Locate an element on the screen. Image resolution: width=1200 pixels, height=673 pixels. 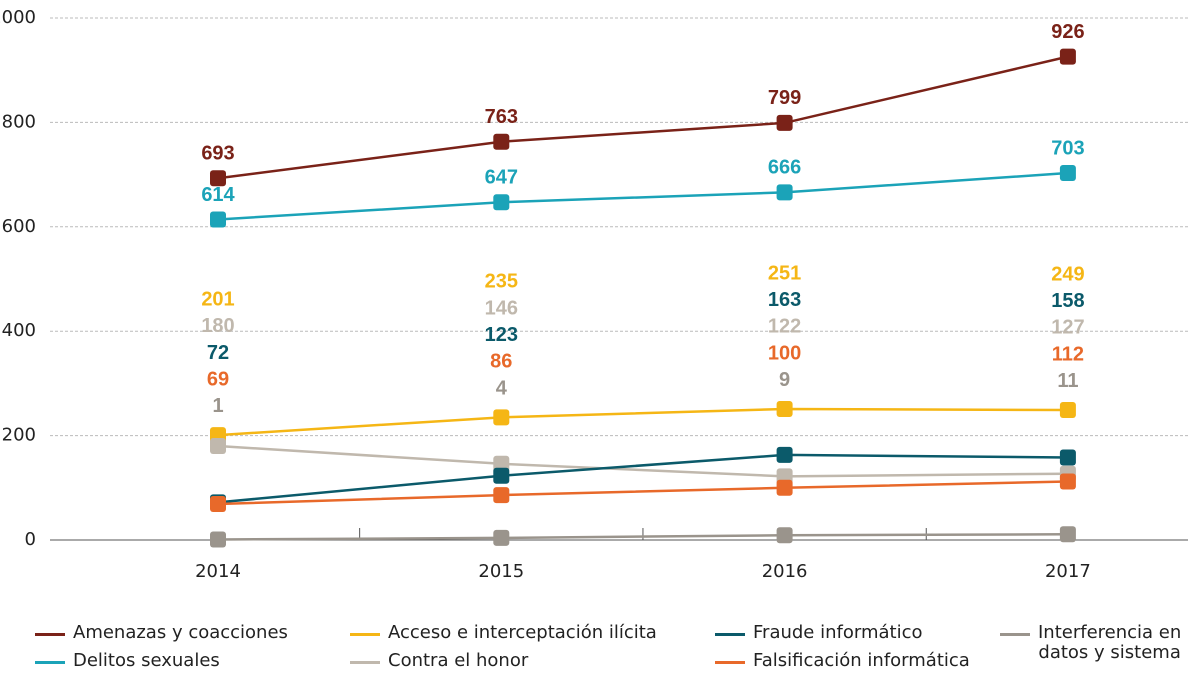
data-label: 4 is located at coordinates (502, 388).